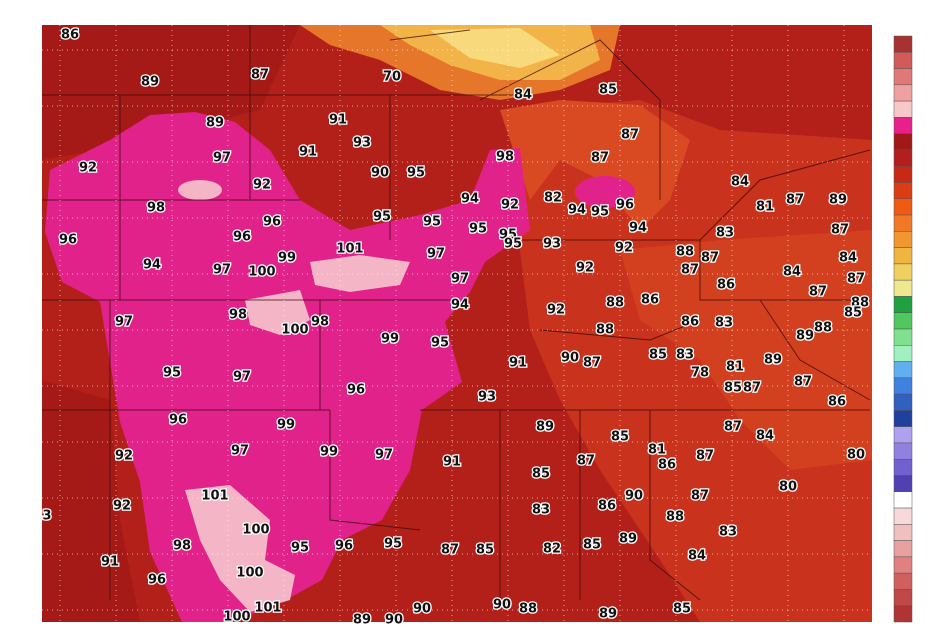 The image size is (942, 630). What do you see at coordinates (860, 303) in the screenshot?
I see `temperature-label: 88` at bounding box center [860, 303].